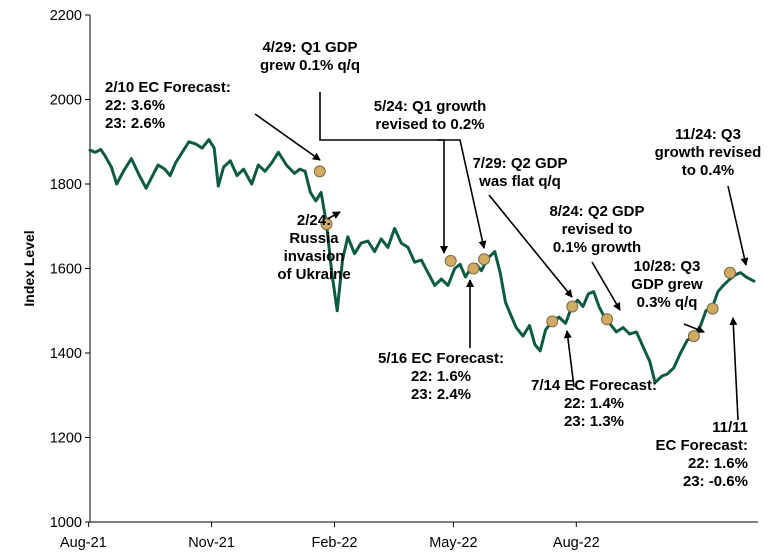  What do you see at coordinates (29, 268) in the screenshot?
I see `y-axis-label: Index Level` at bounding box center [29, 268].